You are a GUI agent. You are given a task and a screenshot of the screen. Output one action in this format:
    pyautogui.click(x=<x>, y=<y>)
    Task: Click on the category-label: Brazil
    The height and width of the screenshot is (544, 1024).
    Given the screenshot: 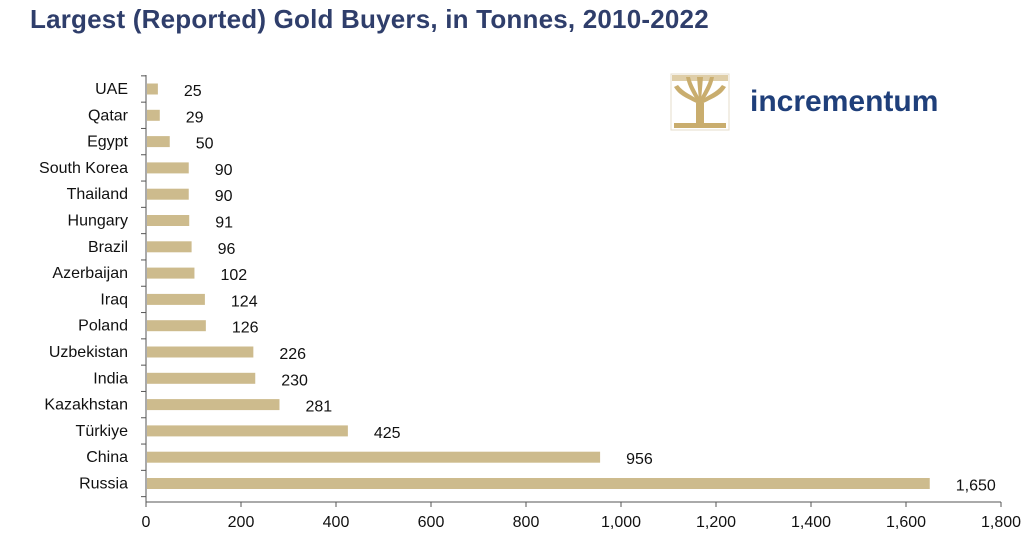 What is the action you would take?
    pyautogui.click(x=108, y=247)
    